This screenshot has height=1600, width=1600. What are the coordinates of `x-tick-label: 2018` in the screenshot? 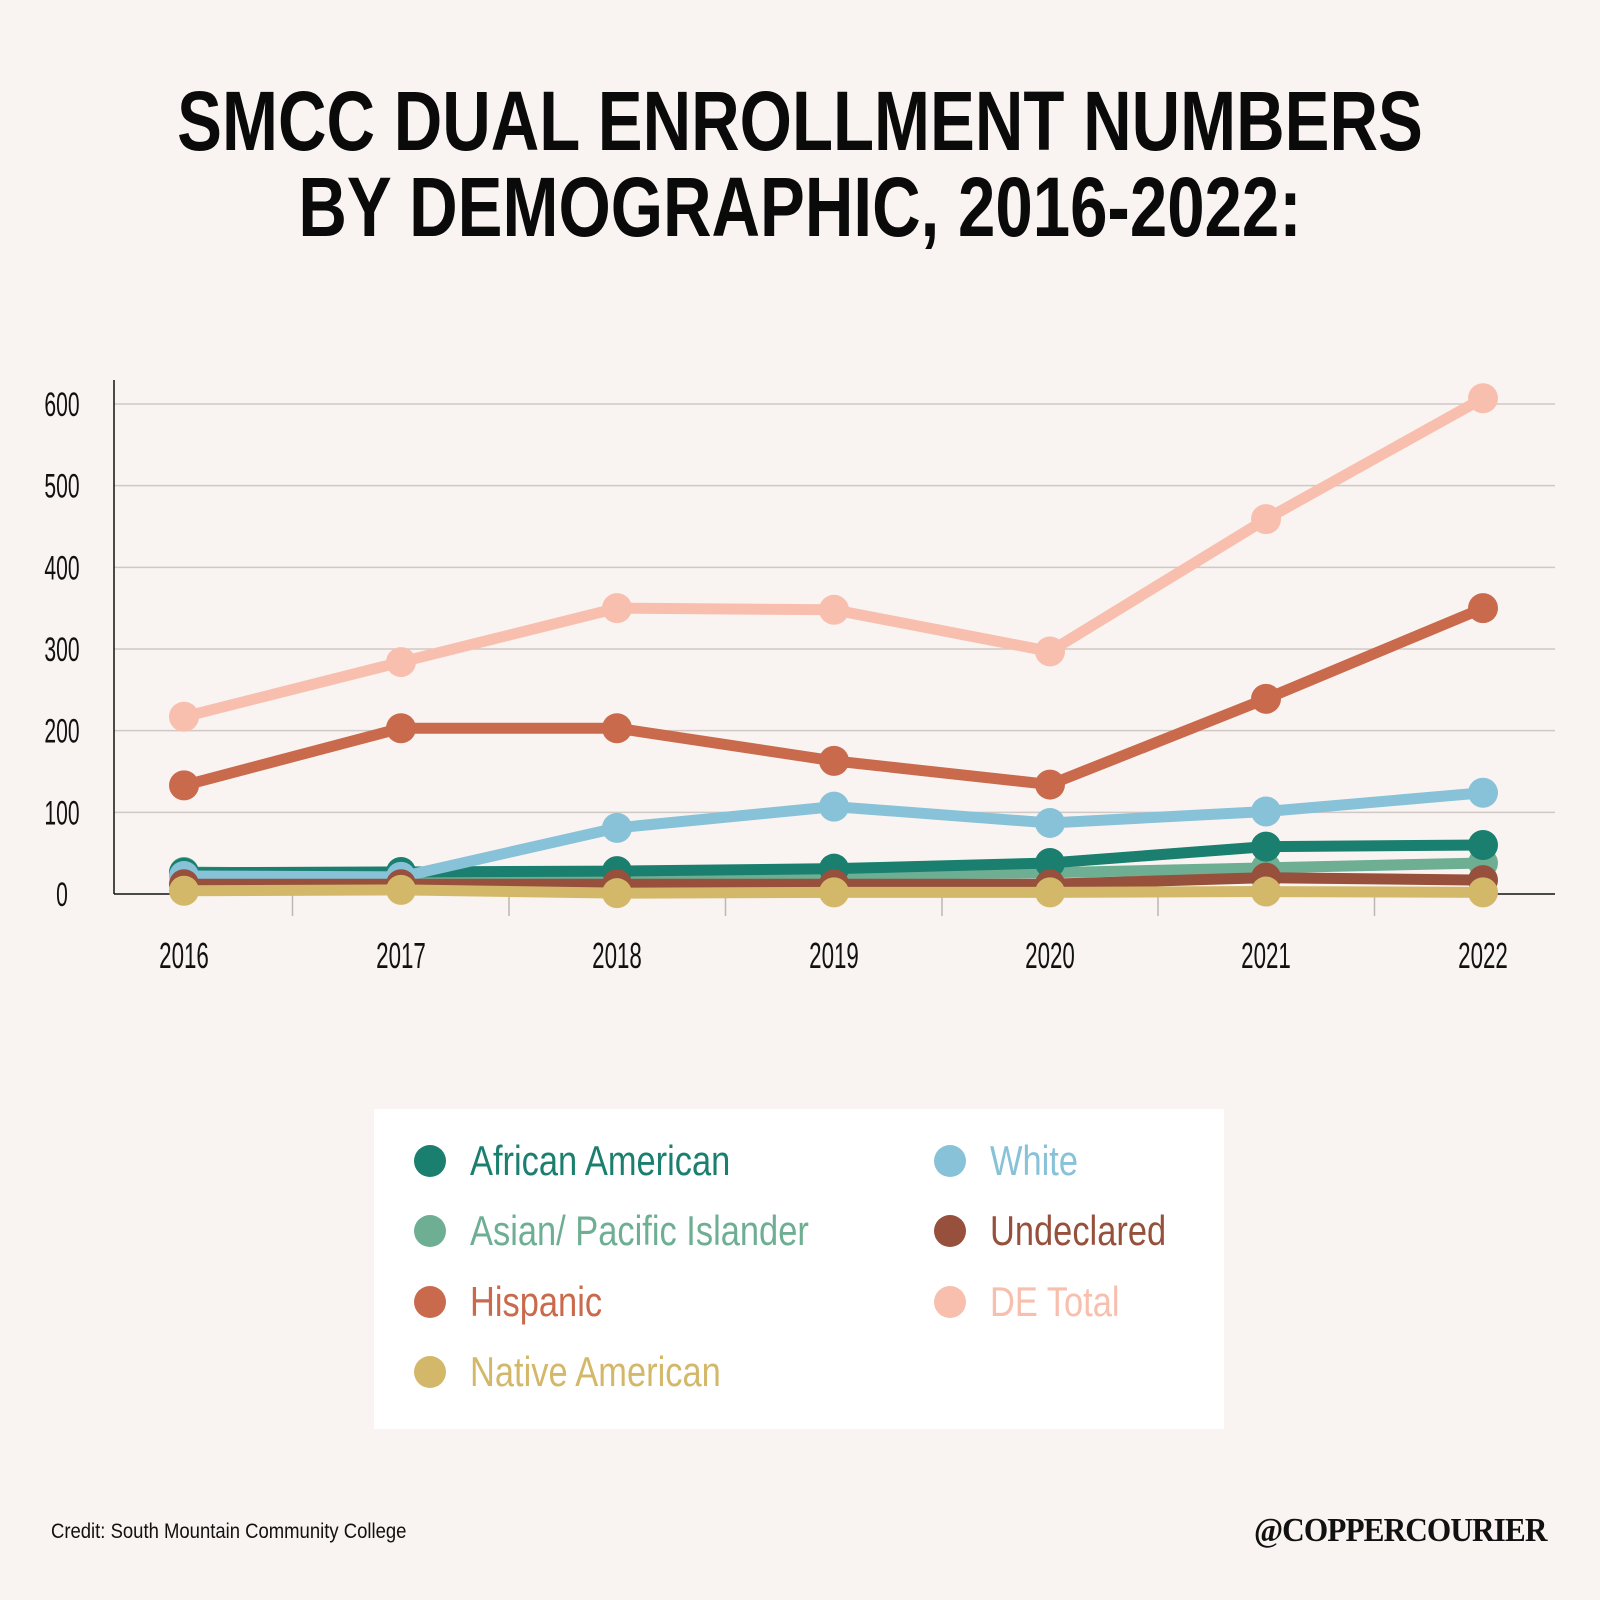 It's located at (617, 957).